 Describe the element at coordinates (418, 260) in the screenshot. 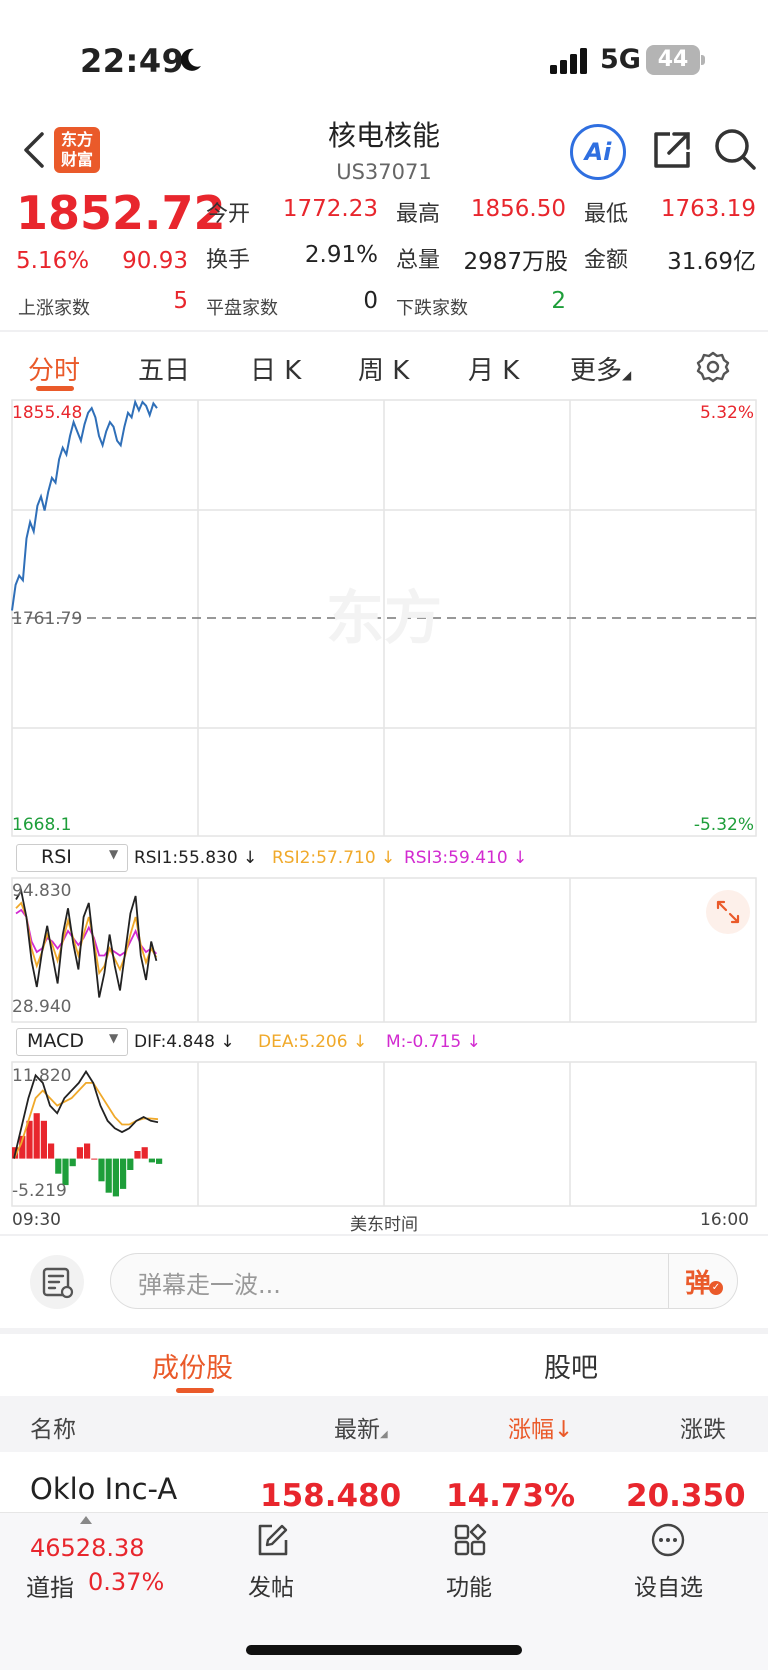

I see `volume-label: 总量` at that location.